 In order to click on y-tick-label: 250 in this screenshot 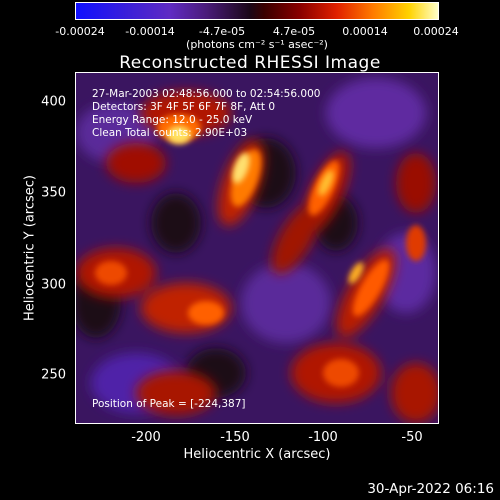, I will do `click(53, 375)`.